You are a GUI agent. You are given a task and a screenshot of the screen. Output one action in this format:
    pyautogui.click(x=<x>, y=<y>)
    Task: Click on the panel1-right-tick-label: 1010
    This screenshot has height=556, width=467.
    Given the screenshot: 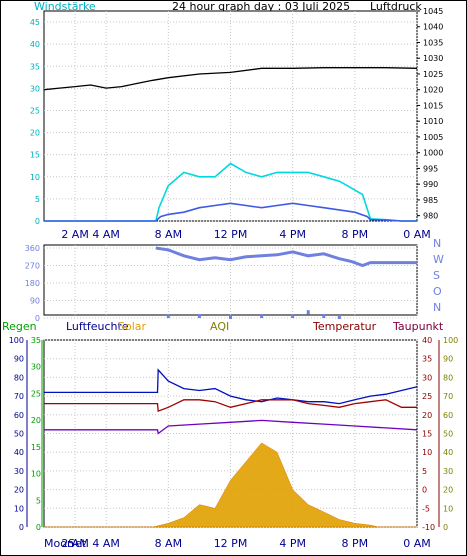 What is the action you would take?
    pyautogui.click(x=433, y=121)
    